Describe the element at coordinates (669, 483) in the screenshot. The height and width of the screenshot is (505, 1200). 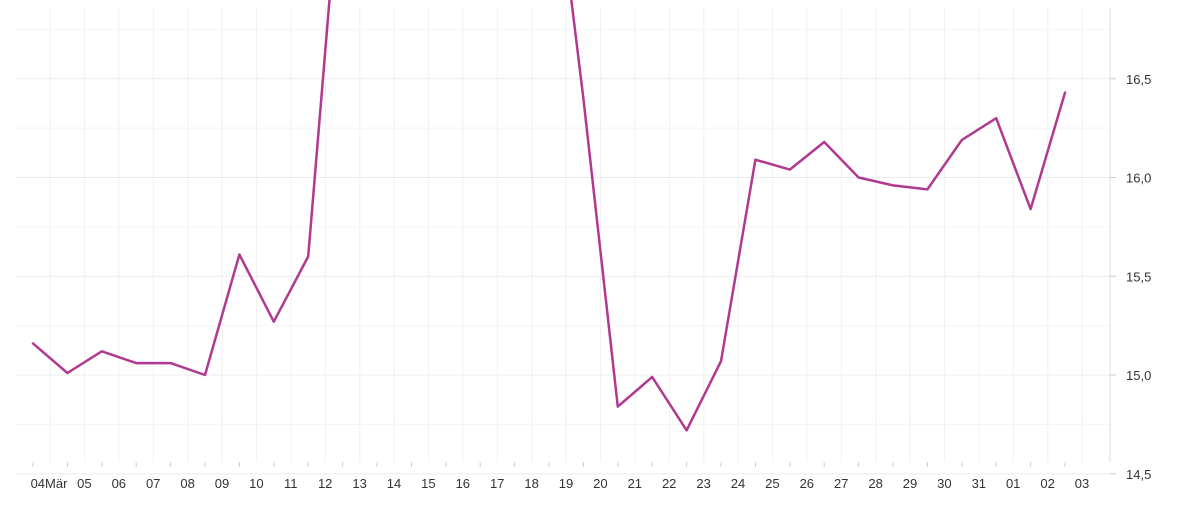
I see `x-tick-label: 22` at that location.